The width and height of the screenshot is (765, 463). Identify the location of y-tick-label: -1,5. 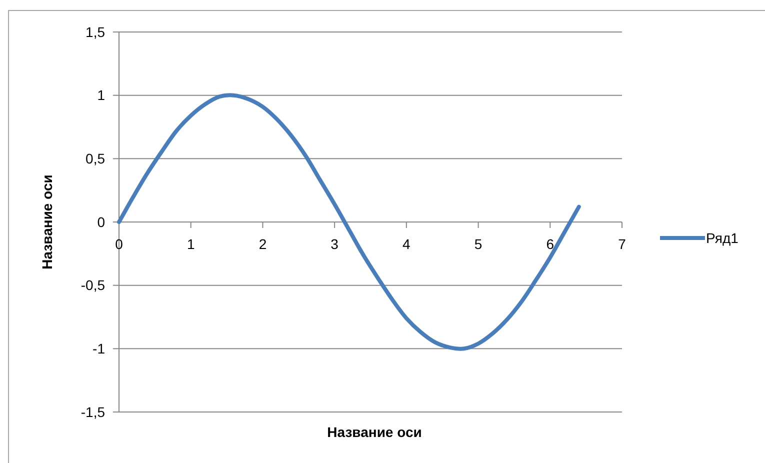
(93, 412).